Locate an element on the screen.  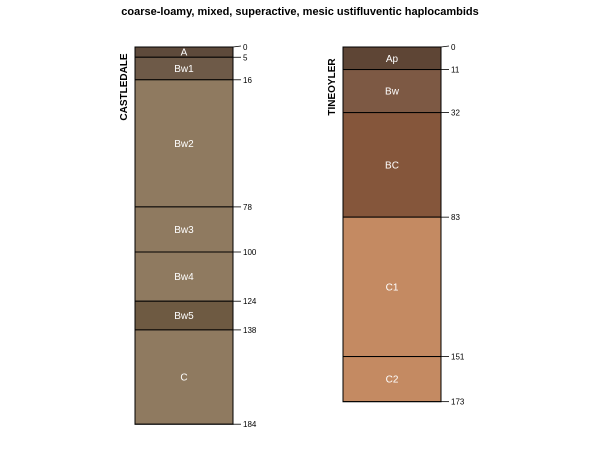
depth-label: 100 is located at coordinates (250, 252).